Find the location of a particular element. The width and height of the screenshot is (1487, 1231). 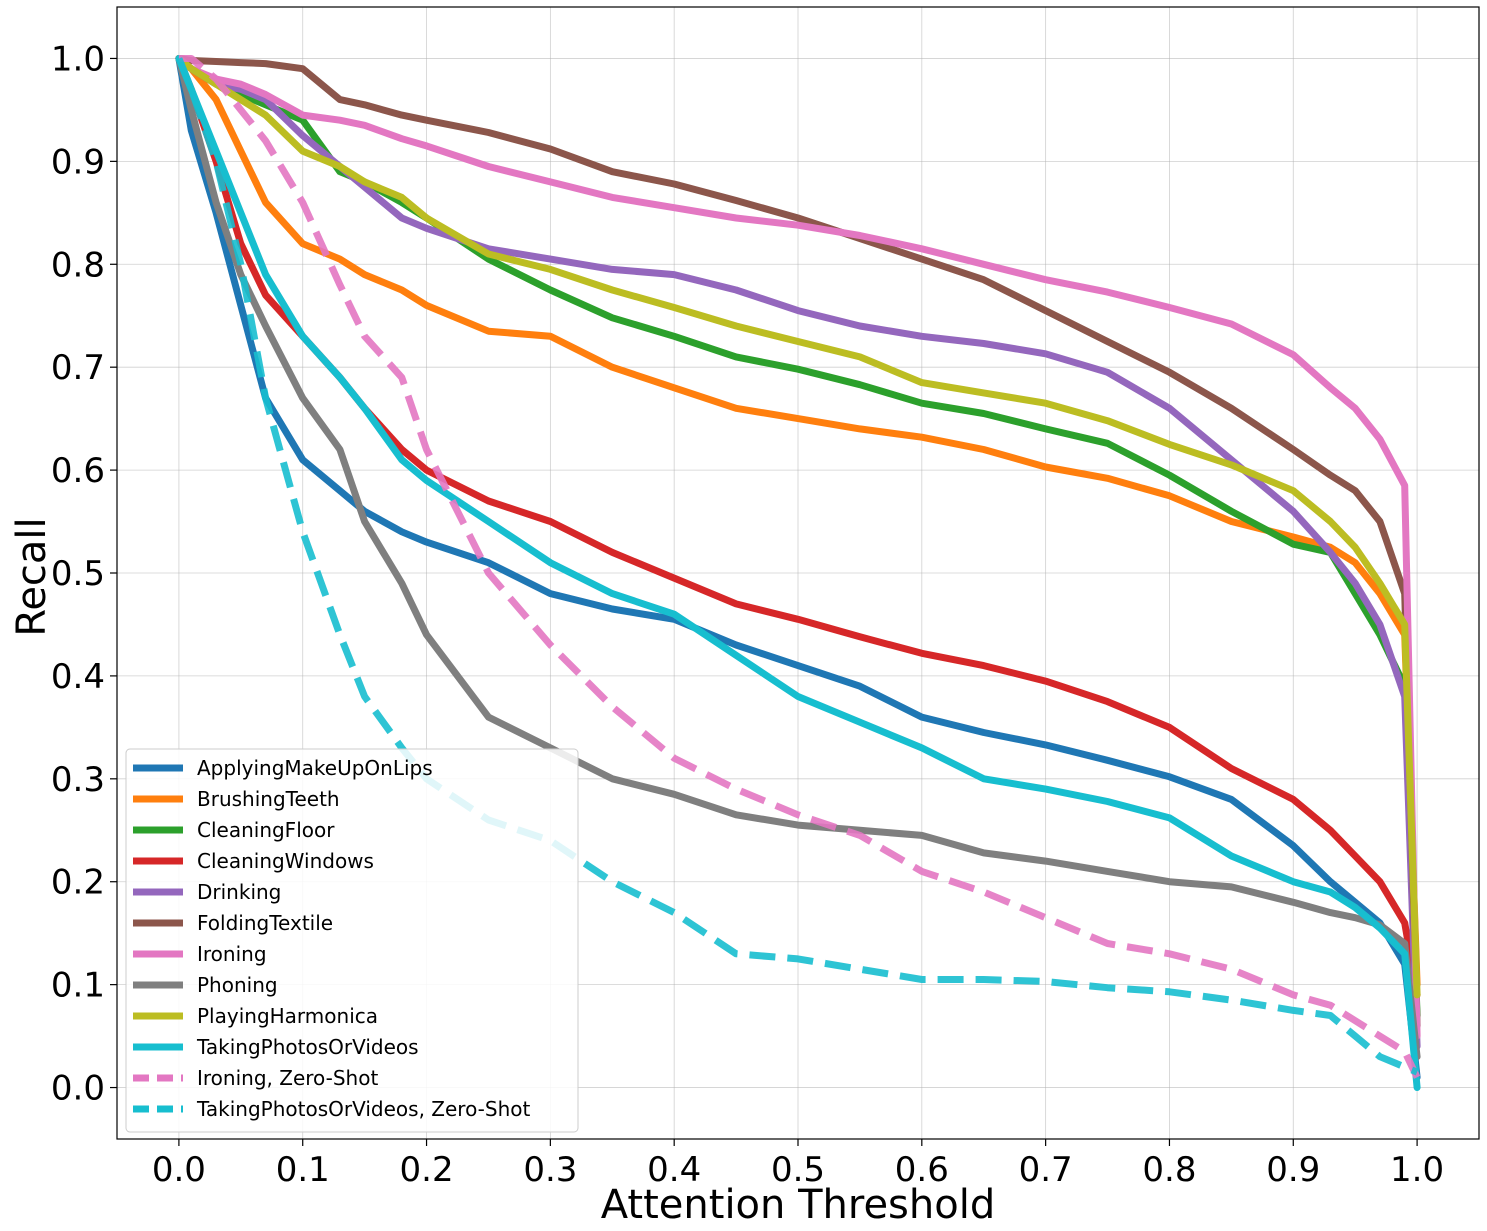

x-tick-label: 0.7 is located at coordinates (1046, 1170).